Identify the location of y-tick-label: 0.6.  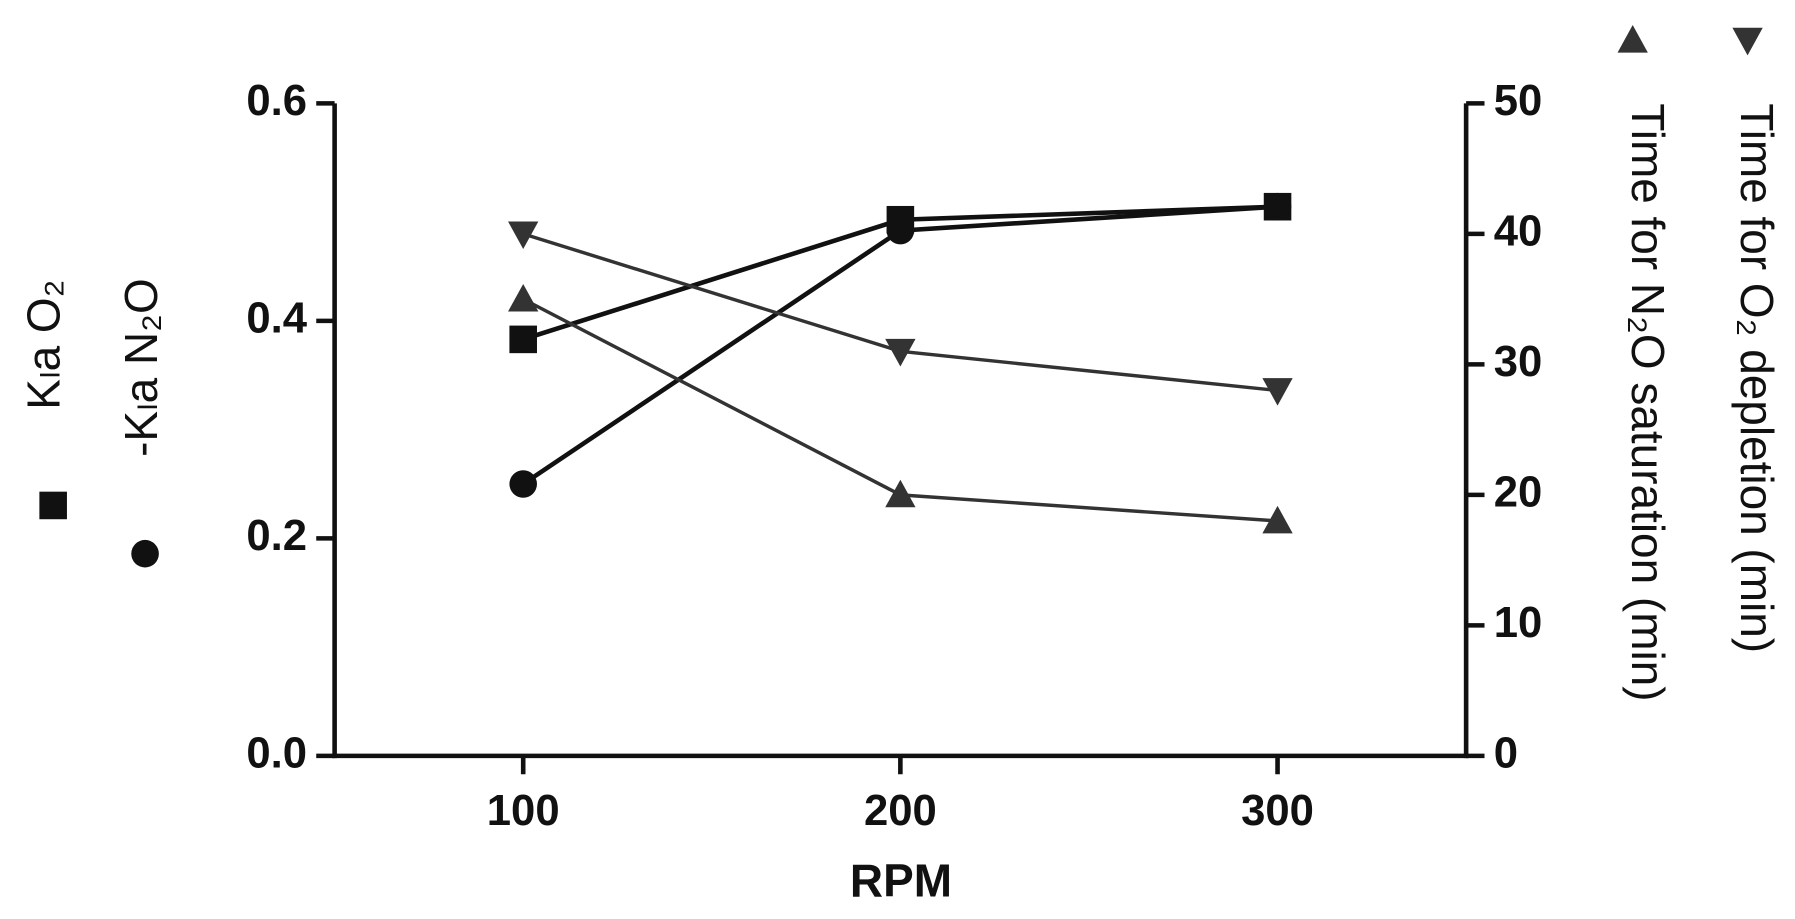
(276, 100).